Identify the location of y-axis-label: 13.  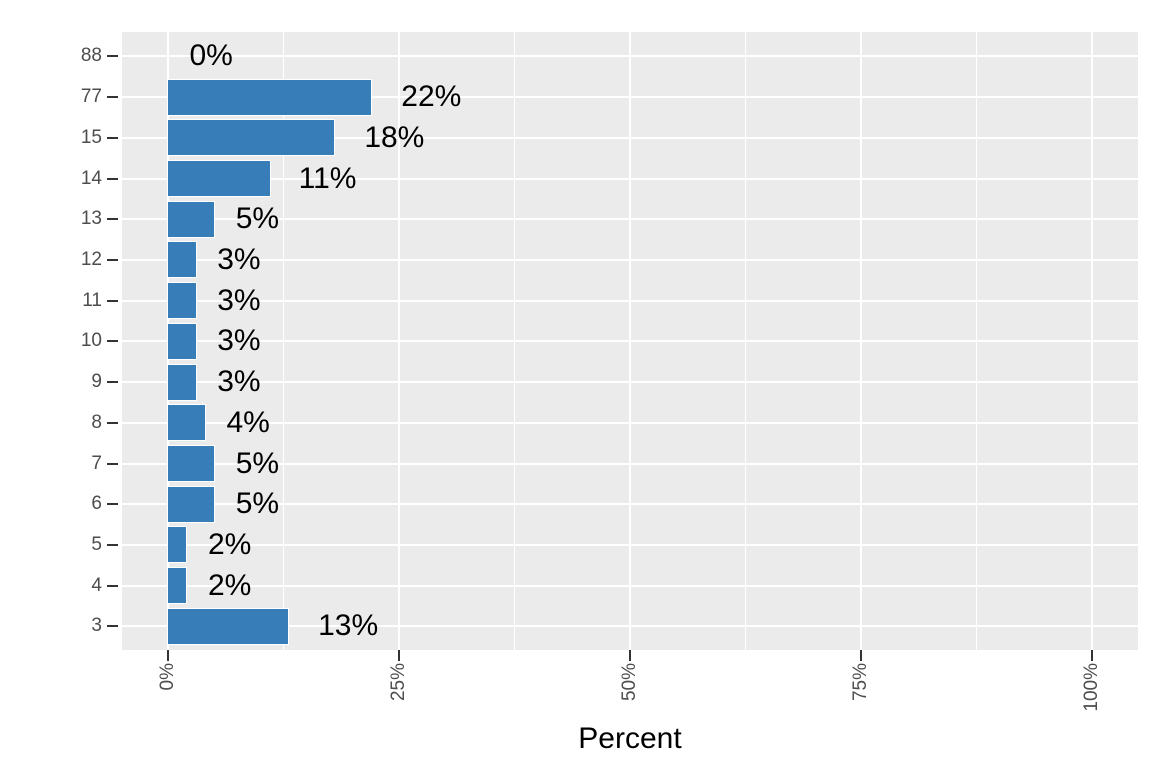
(91, 219).